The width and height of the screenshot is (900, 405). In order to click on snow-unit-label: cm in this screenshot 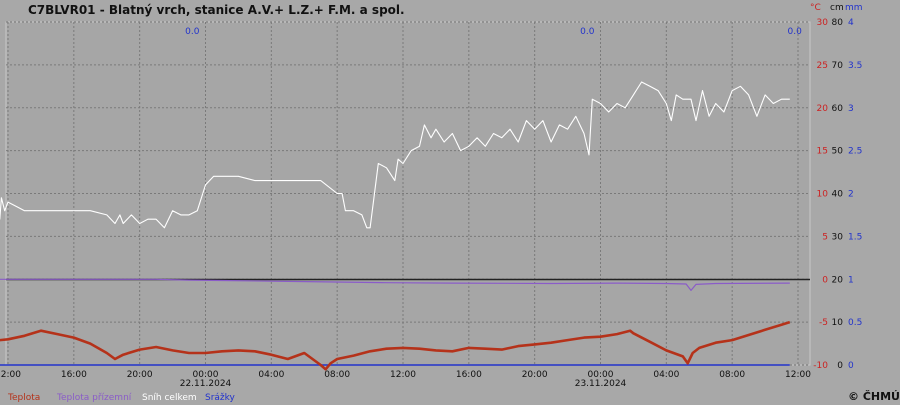, I will do `click(837, 8)`.